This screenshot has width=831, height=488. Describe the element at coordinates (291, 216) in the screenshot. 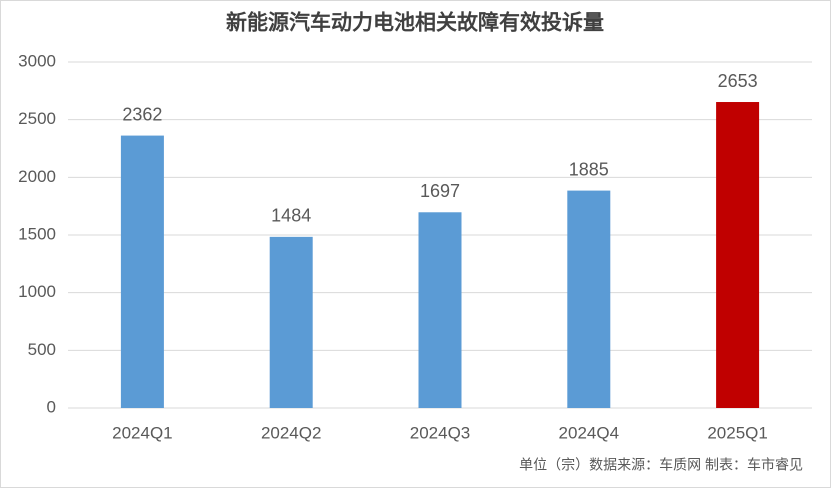

I see `data-label: 1484` at that location.